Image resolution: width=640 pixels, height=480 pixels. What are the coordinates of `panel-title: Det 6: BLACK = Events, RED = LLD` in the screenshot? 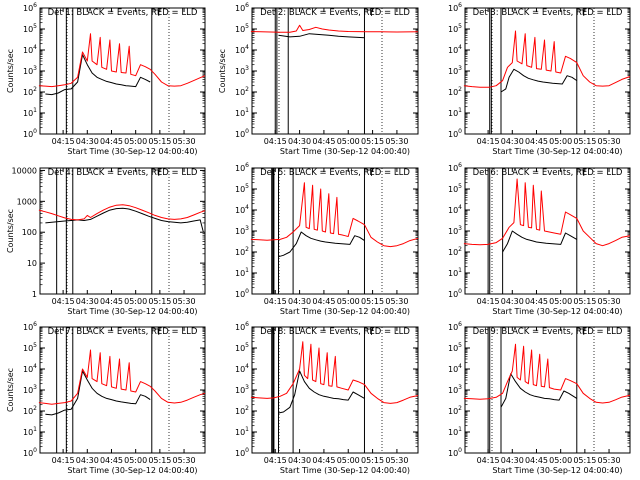 It's located at (548, 173).